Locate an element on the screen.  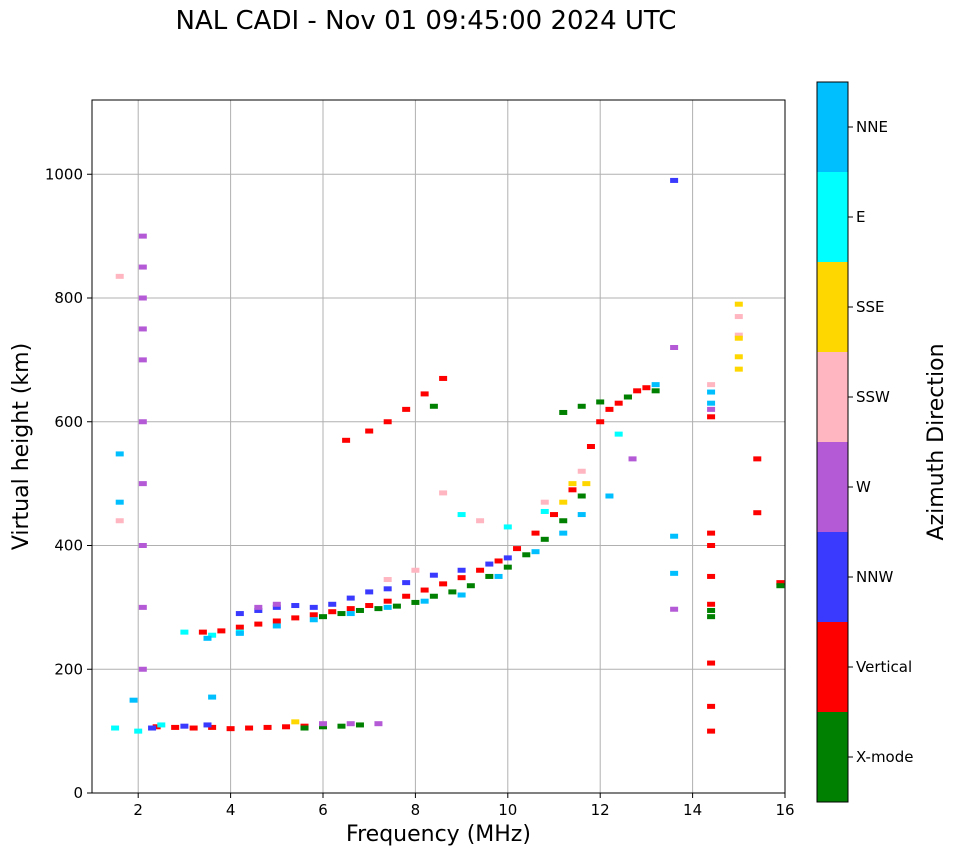
y-tick-label: 800 is located at coordinates (68, 298).